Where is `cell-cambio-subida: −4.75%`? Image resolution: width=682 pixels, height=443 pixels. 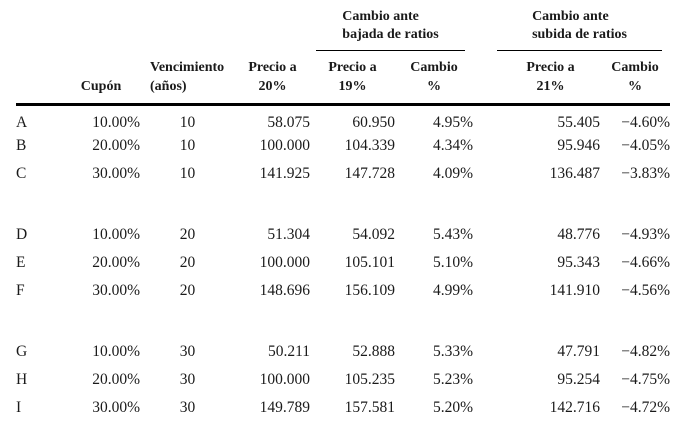
cell-cambio-subida: −4.75% is located at coordinates (646, 380).